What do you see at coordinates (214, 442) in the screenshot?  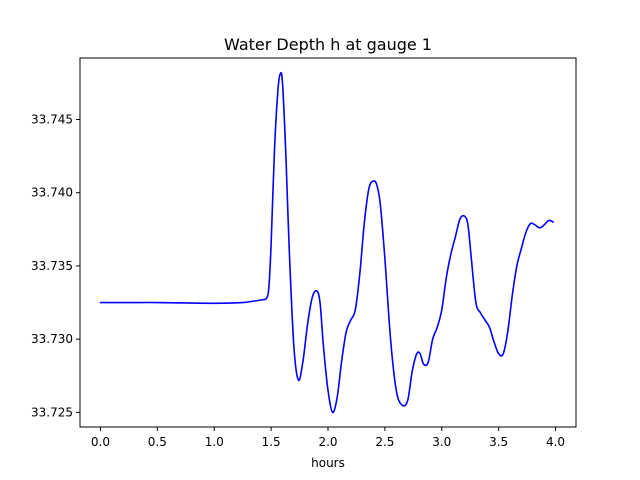 I see `x-tick-label: 1.0` at bounding box center [214, 442].